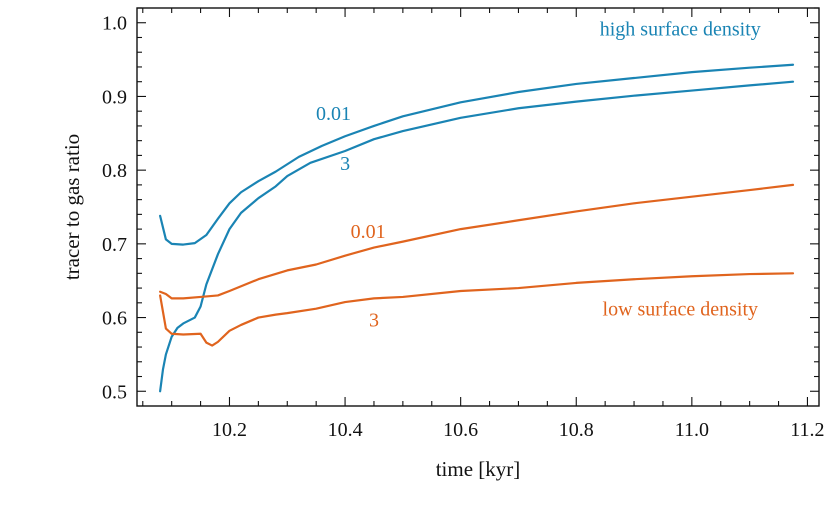 Image resolution: width=830 pixels, height=507 pixels. Describe the element at coordinates (680, 29) in the screenshot. I see `annotation-label: high surface density` at that location.